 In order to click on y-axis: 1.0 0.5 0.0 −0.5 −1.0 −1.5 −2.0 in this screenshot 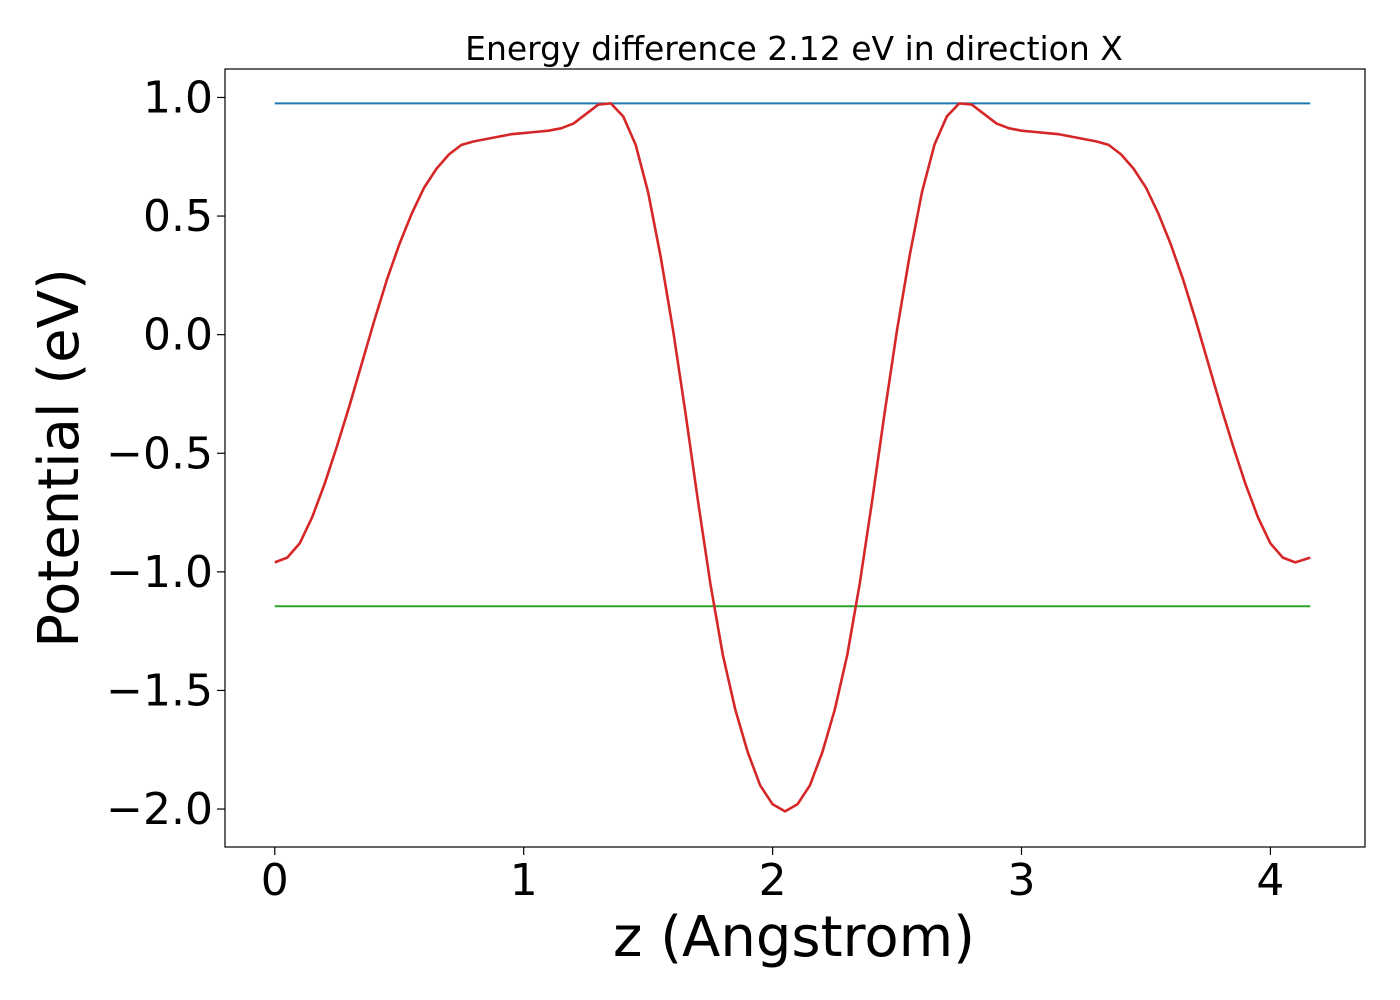, I will do `click(165, 453)`.